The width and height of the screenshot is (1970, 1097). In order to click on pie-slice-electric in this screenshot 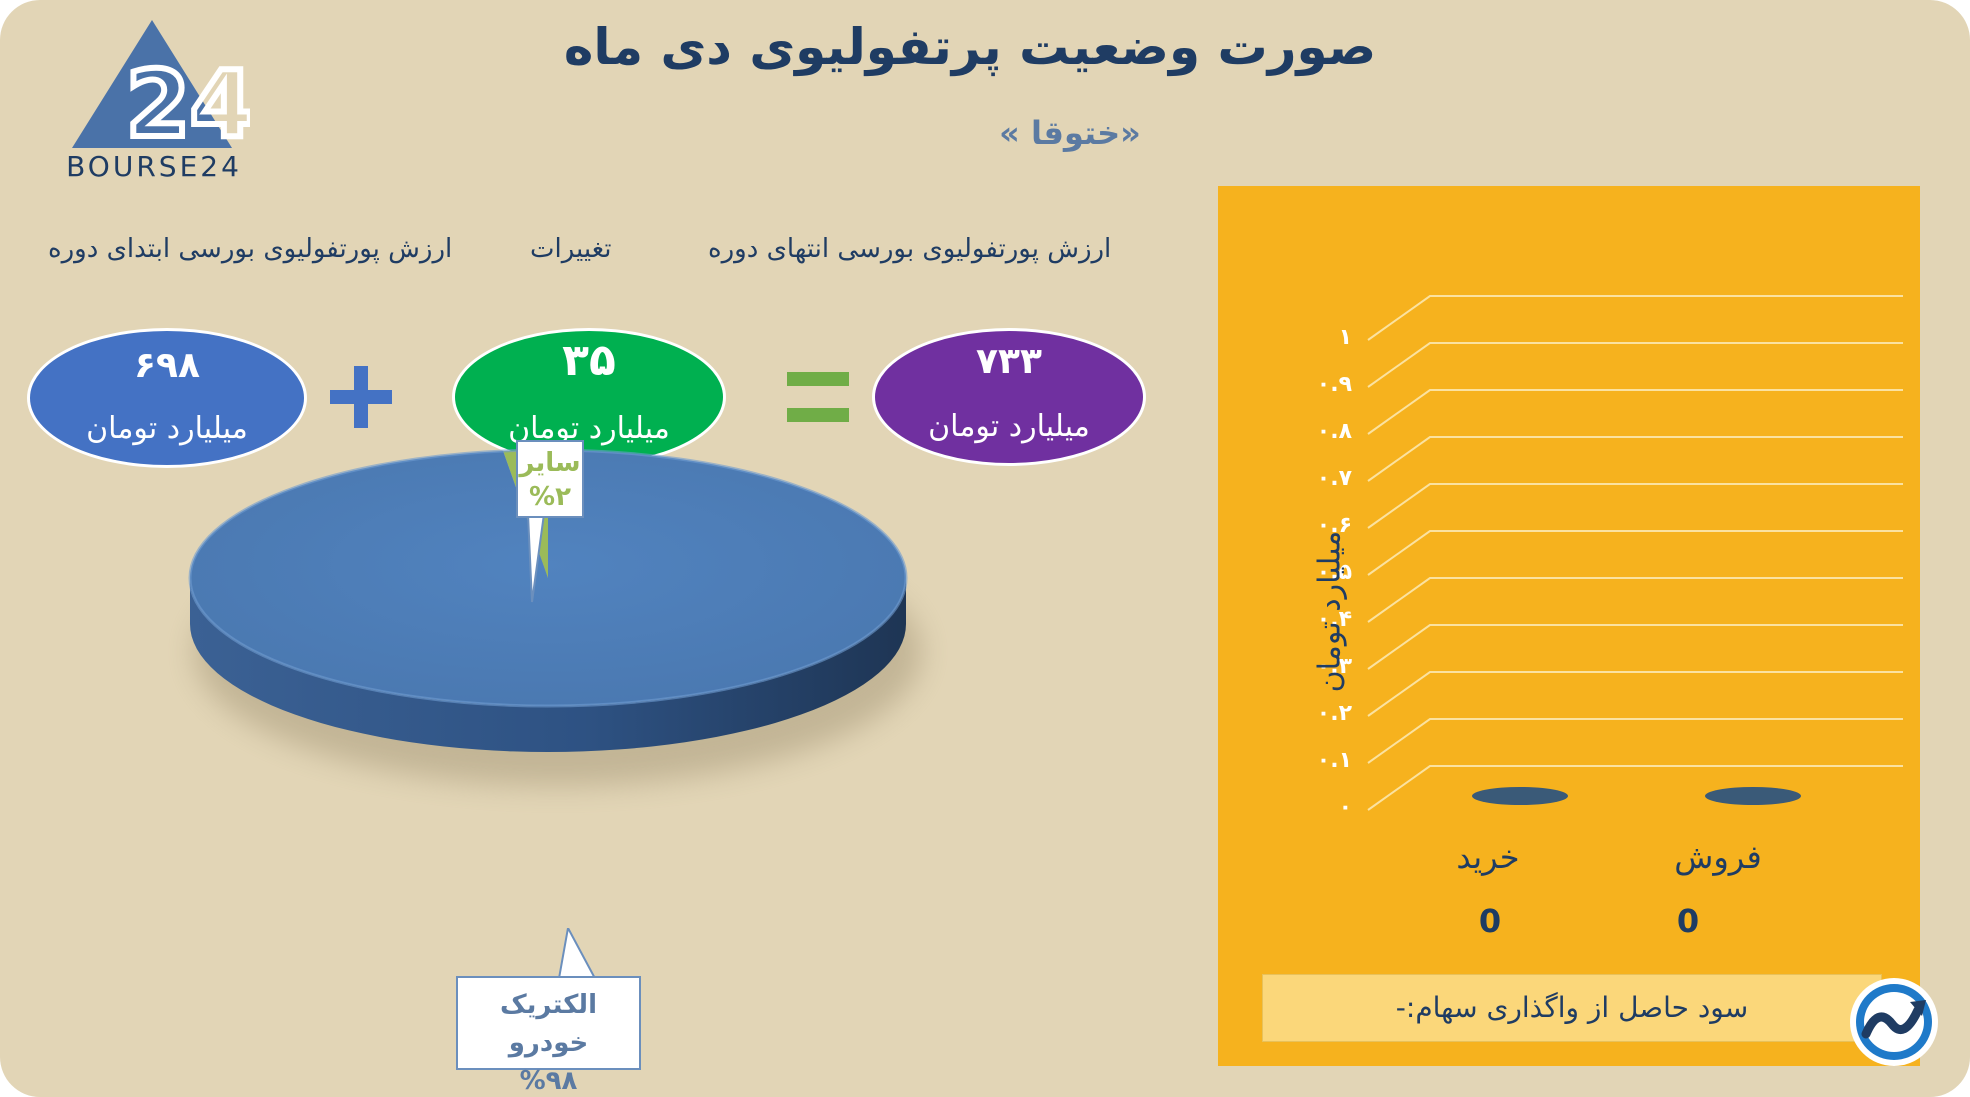, I will do `click(547, 578)`.